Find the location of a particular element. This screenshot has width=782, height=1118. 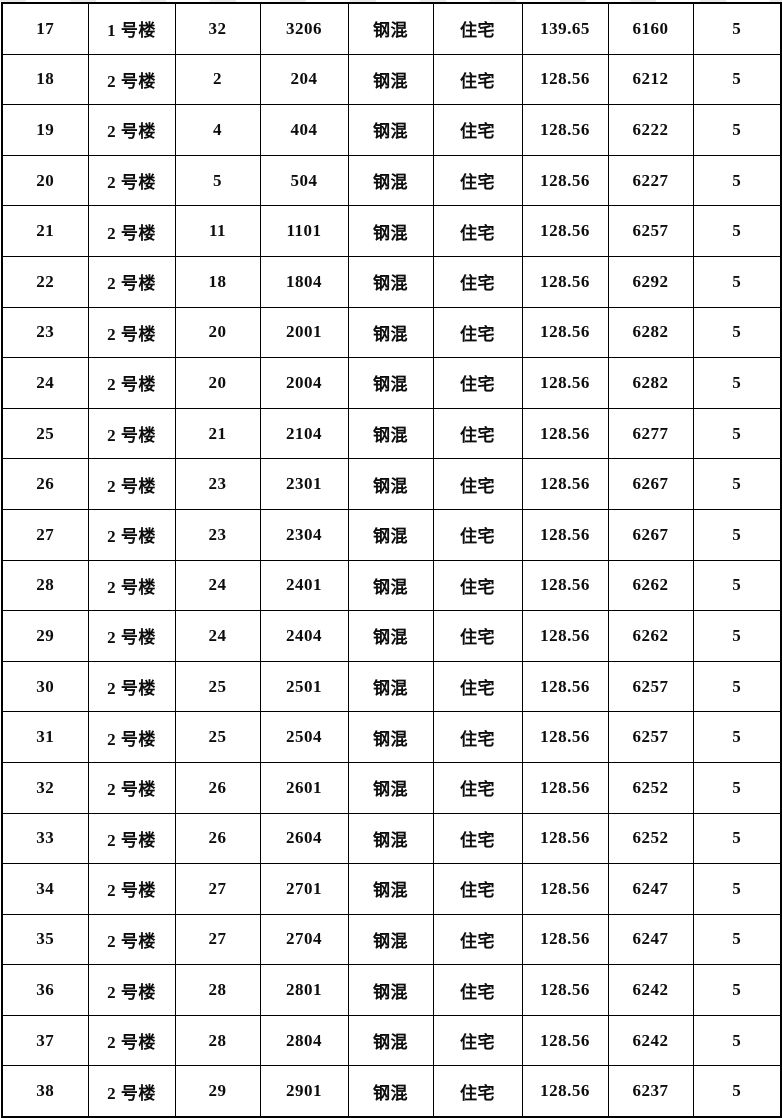

table-cell: 2301 is located at coordinates (304, 484).